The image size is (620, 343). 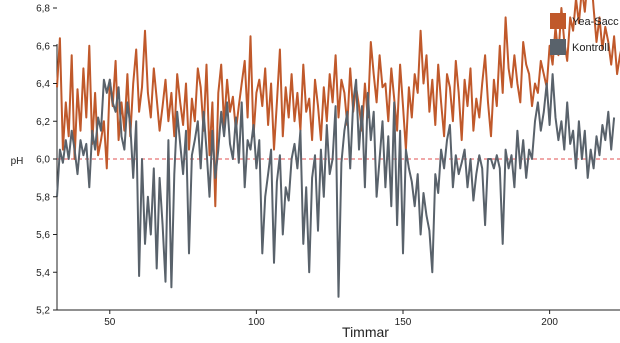 What do you see at coordinates (256, 322) in the screenshot?
I see `x-tick-label: 100` at bounding box center [256, 322].